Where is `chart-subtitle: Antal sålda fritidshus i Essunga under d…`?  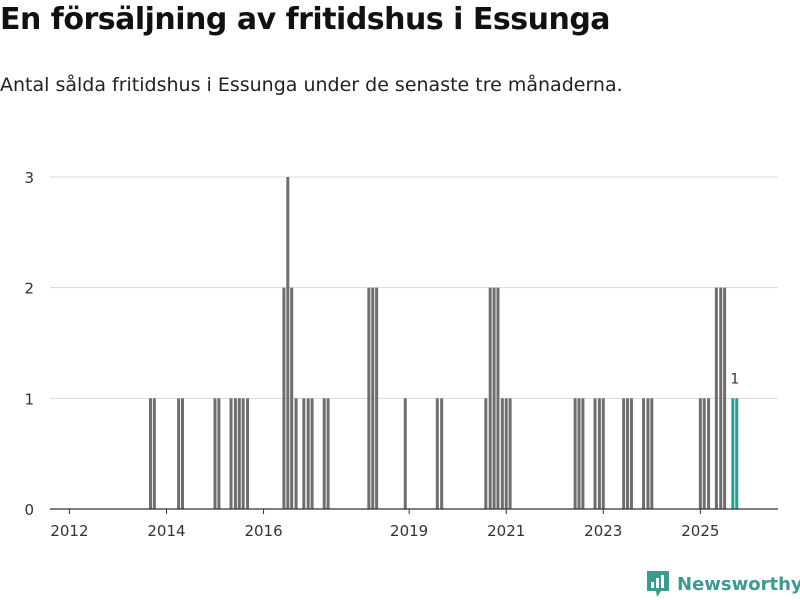
chart-subtitle: Antal sålda fritidshus i Essunga under d… is located at coordinates (311, 85).